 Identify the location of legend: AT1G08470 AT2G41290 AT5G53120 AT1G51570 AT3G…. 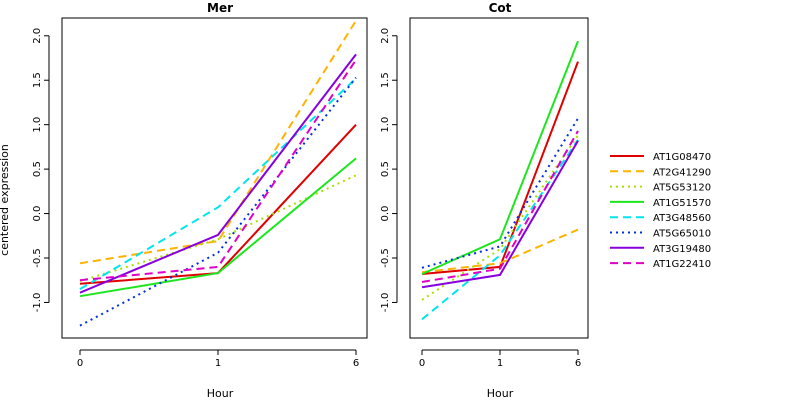
(660, 211).